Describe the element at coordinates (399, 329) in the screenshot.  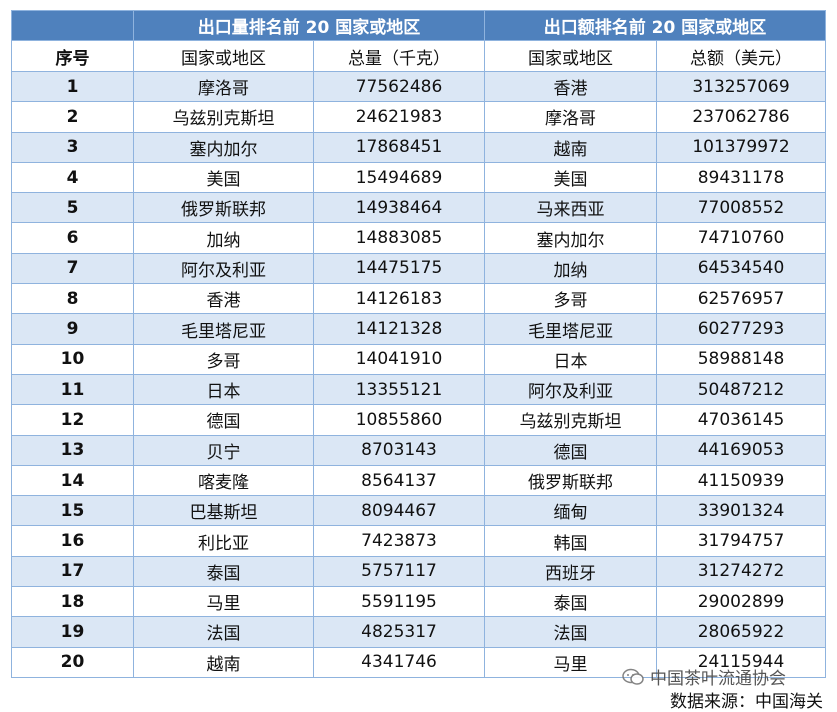
I see `cell-total-kg: 14121328` at that location.